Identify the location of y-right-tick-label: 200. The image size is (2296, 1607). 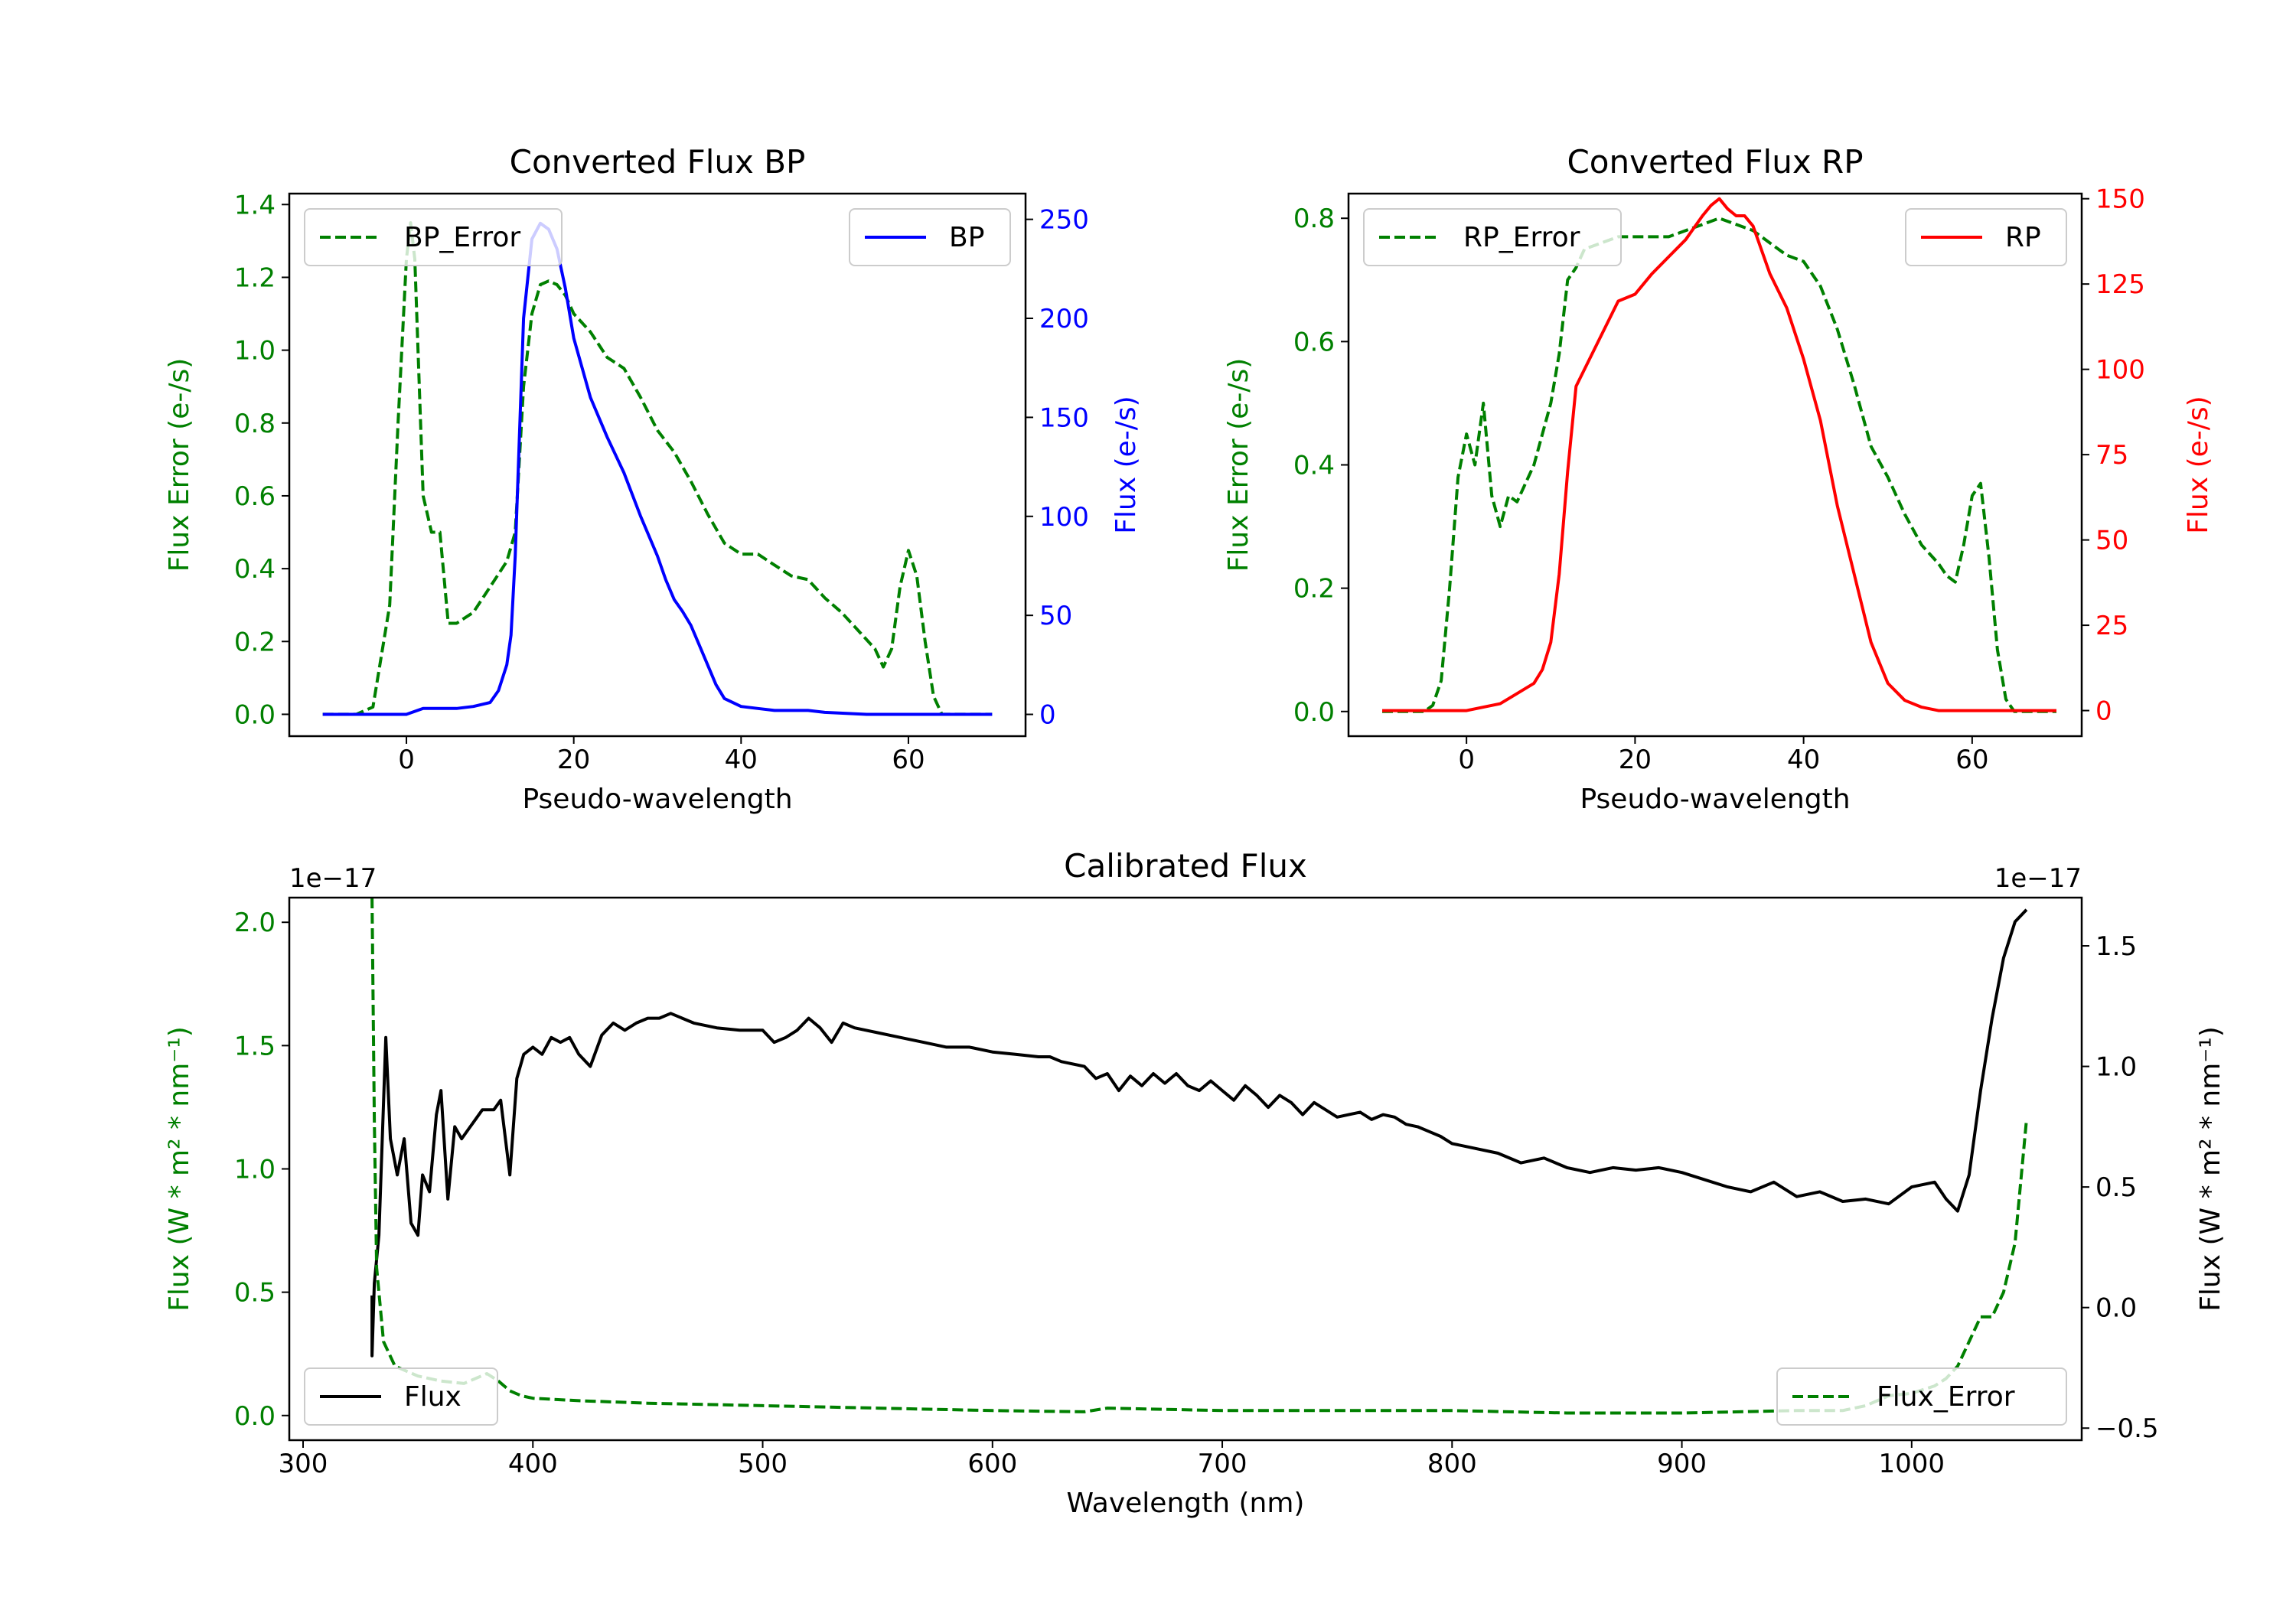
(1064, 319).